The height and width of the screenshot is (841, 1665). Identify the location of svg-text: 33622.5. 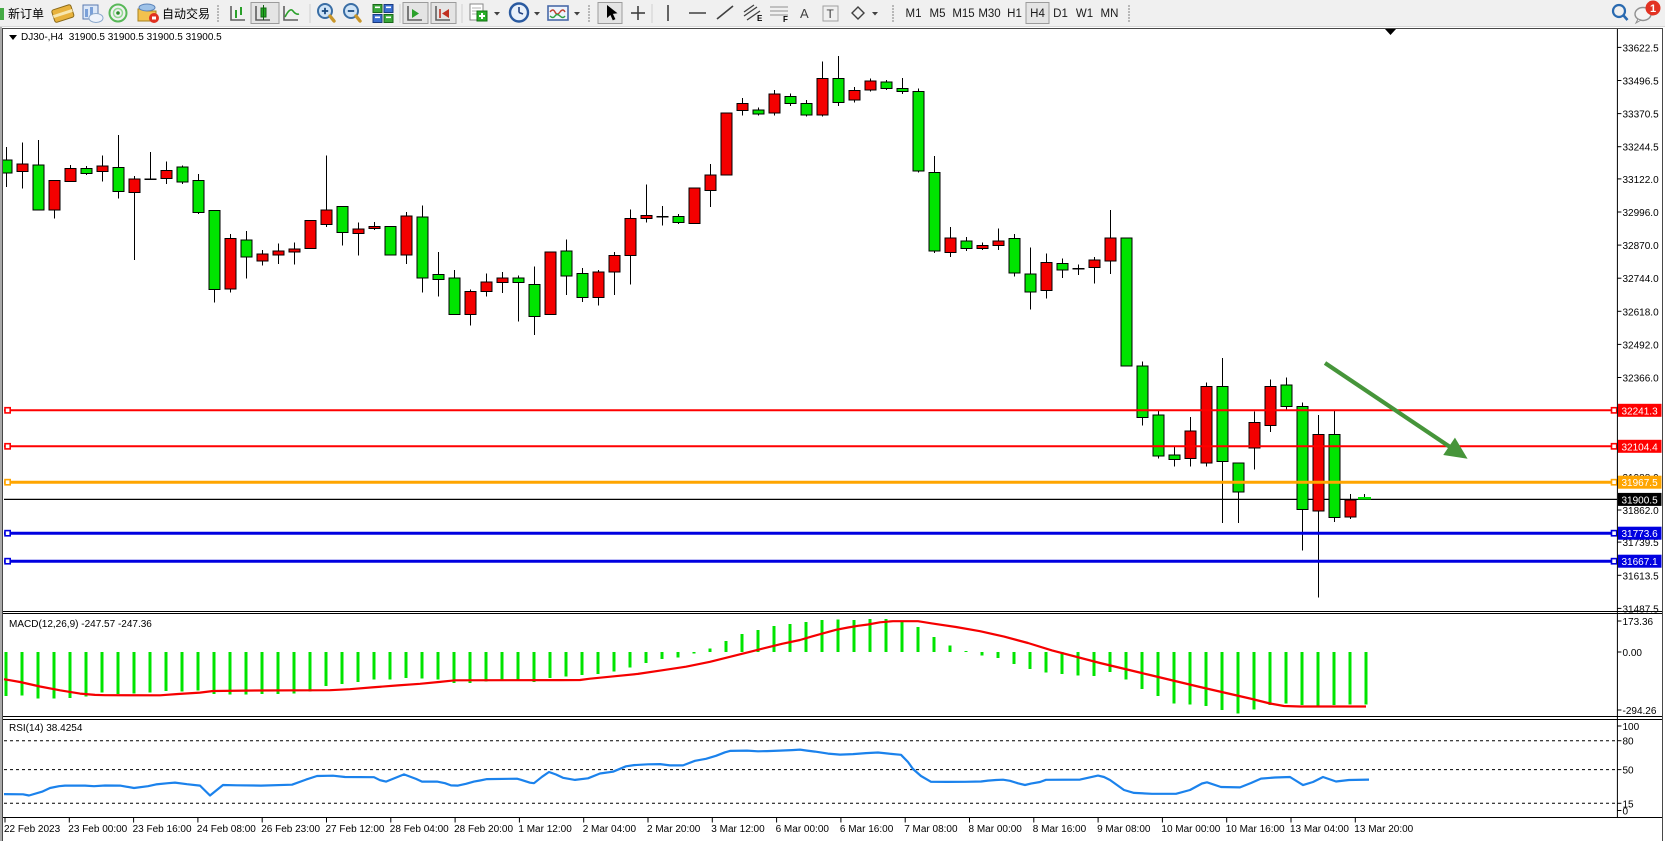
(1641, 48).